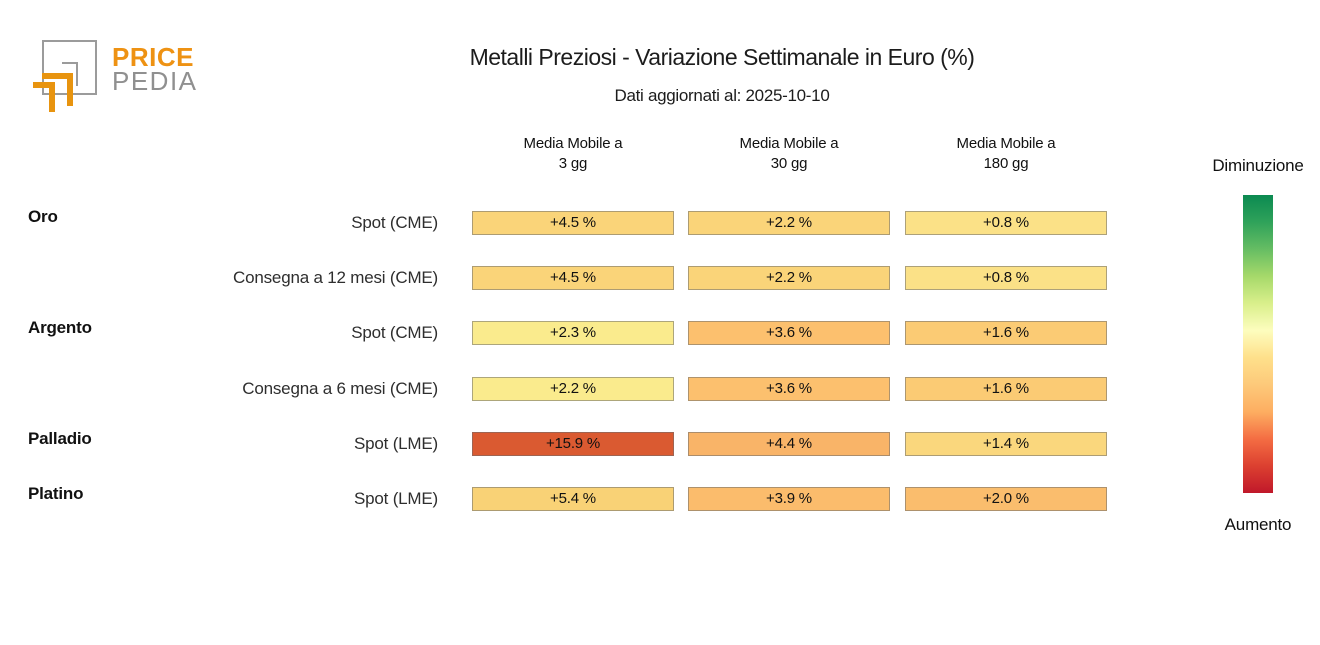  Describe the element at coordinates (1006, 154) in the screenshot. I see `column-header-180gg: Media Mobile a 180 gg` at that location.